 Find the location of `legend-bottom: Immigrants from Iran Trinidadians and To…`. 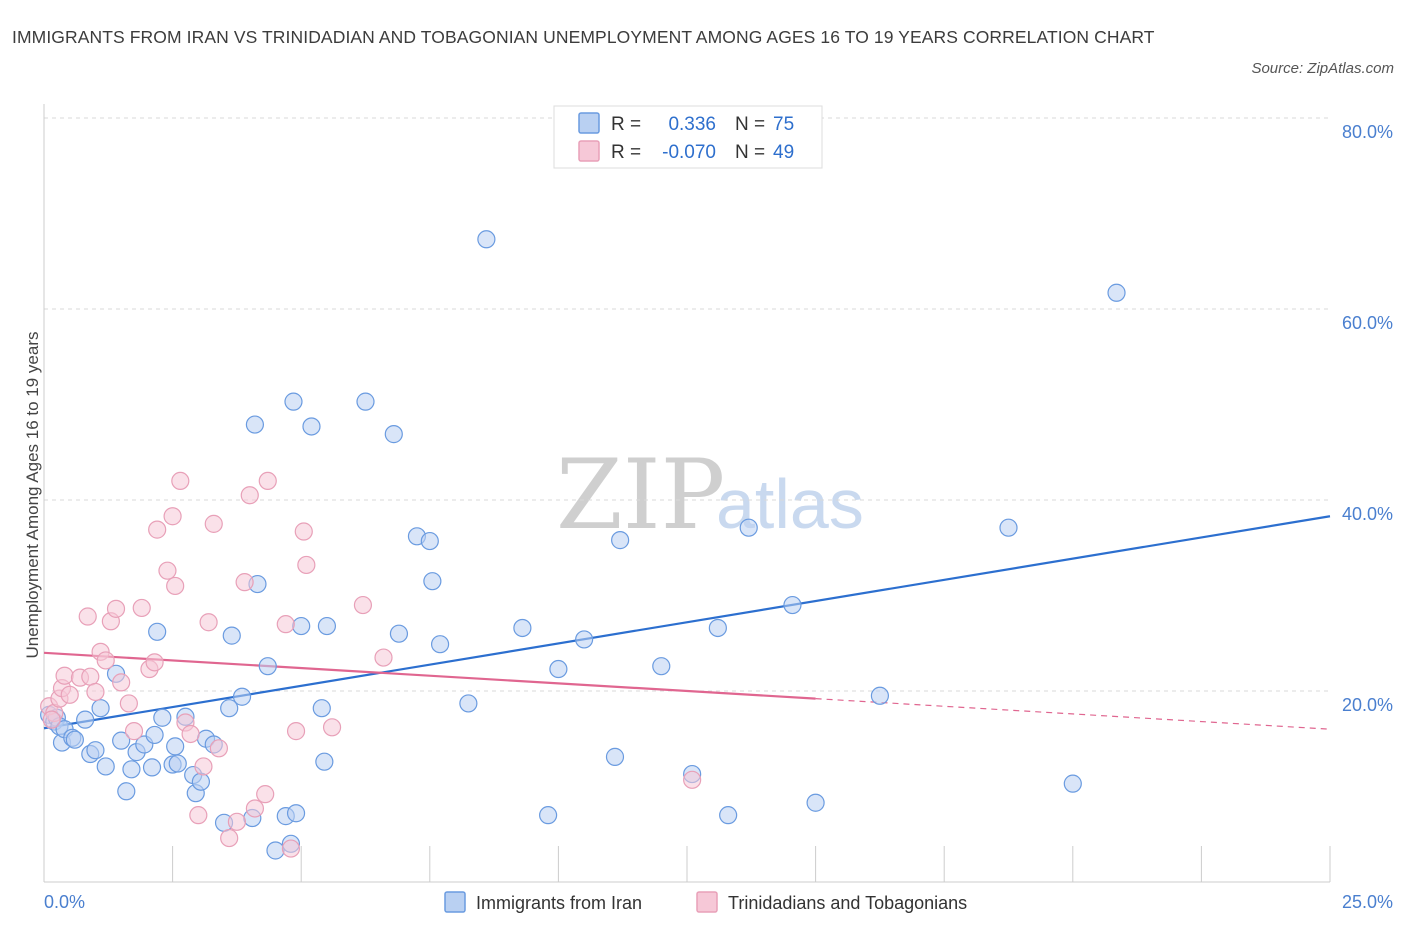

legend-bottom: Immigrants from Iran Trinidadians and To… is located at coordinates (705, 902).